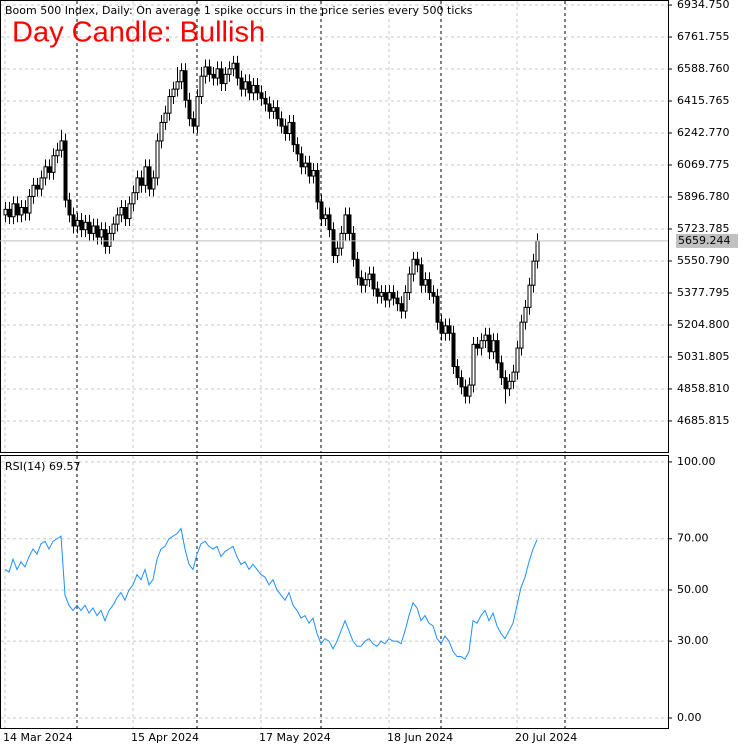 This screenshot has width=750, height=750. I want to click on y-tick-label: 30.00, so click(693, 640).